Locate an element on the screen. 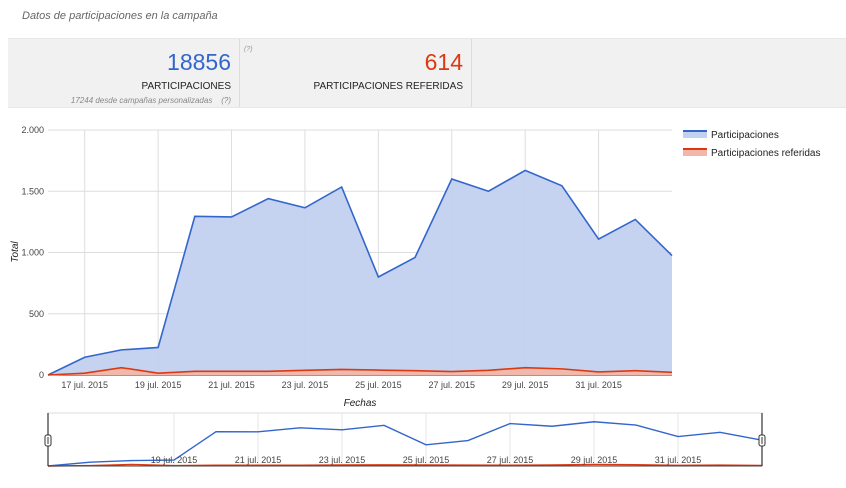 Image resolution: width=846 pixels, height=488 pixels. x-tick-label: 21 jul. 2015 is located at coordinates (231, 385).